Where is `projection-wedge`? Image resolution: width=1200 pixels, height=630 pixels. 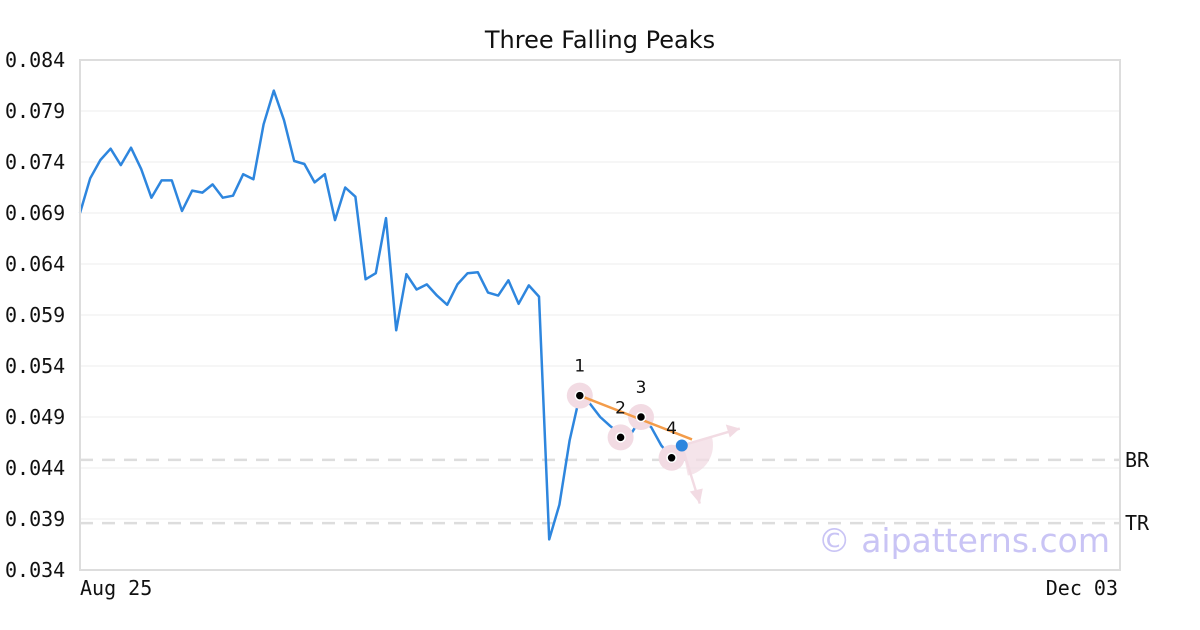 projection-wedge is located at coordinates (697, 456).